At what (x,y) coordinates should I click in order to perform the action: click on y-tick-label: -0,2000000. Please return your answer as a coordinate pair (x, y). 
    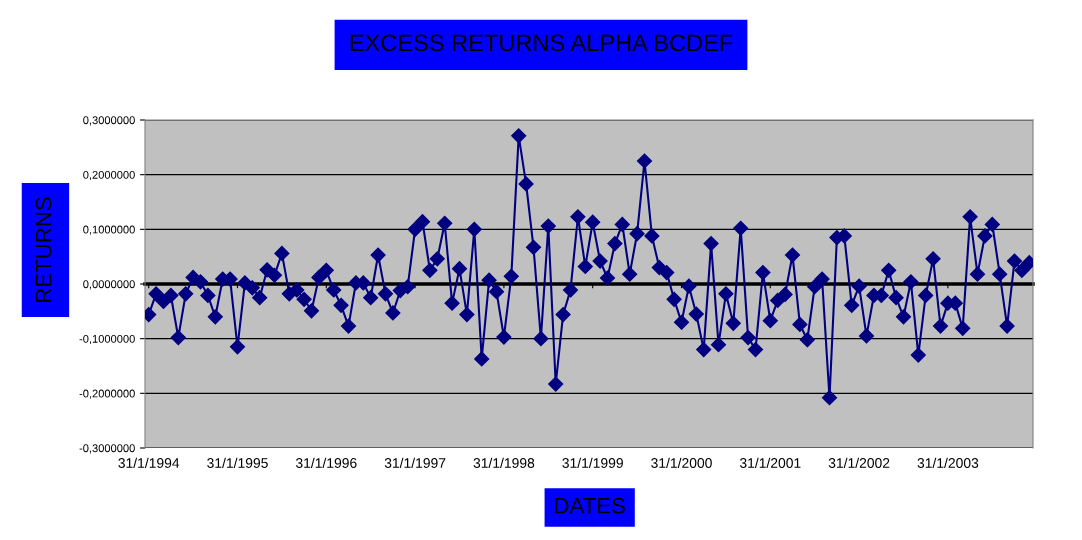
    Looking at the image, I should click on (107, 394).